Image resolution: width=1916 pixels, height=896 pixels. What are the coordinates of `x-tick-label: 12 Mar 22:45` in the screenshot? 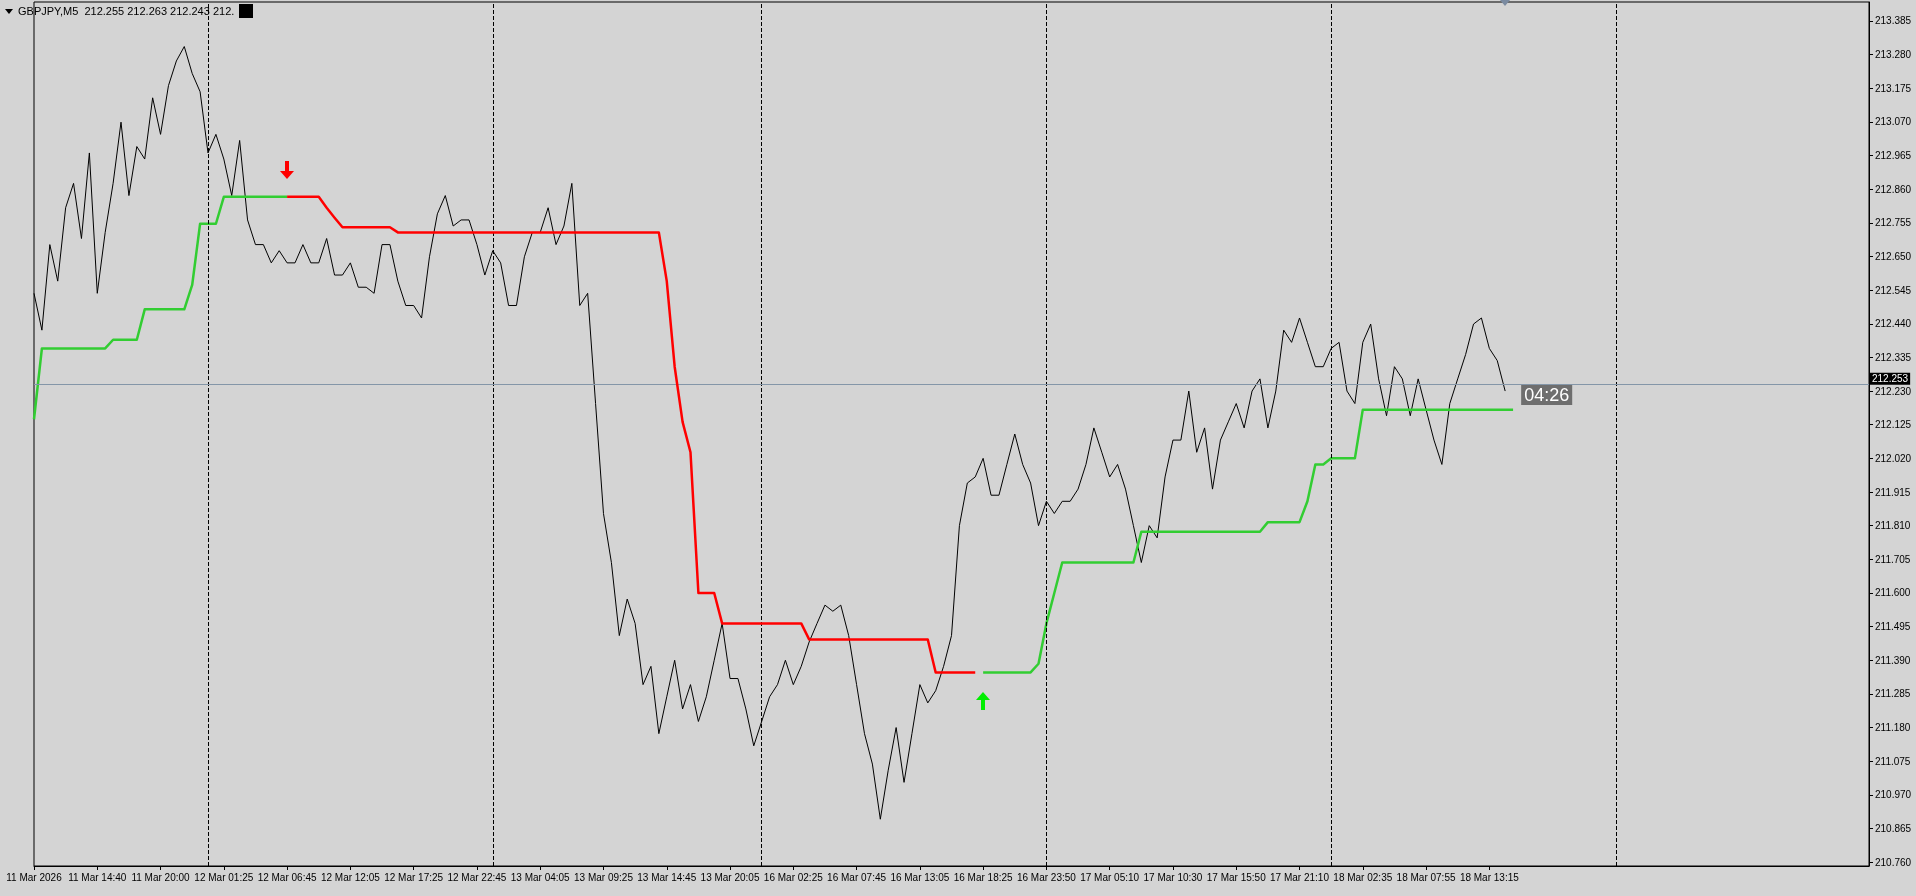 It's located at (477, 877).